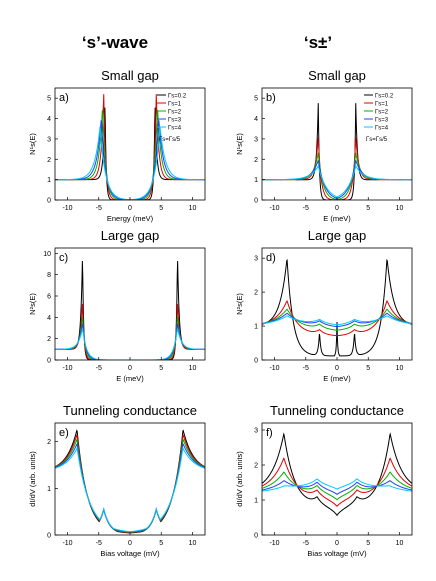  I want to click on y-axis-label: N²s(E), so click(32, 304).